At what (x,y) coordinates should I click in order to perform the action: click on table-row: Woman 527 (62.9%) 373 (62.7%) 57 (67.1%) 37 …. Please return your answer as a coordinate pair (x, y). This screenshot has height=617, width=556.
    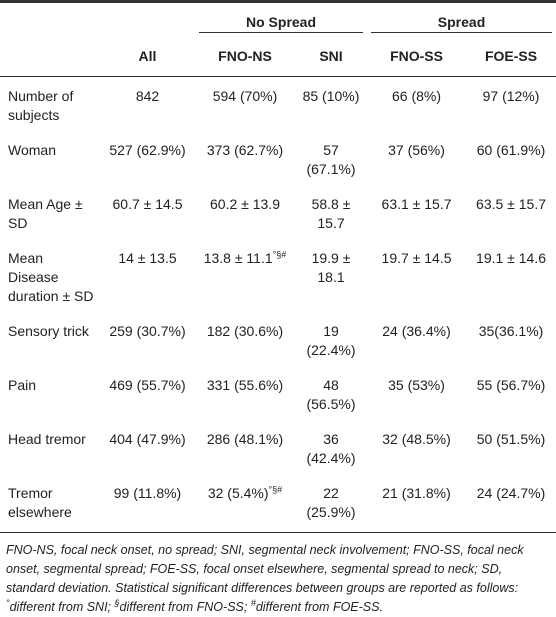
    Looking at the image, I should click on (278, 158).